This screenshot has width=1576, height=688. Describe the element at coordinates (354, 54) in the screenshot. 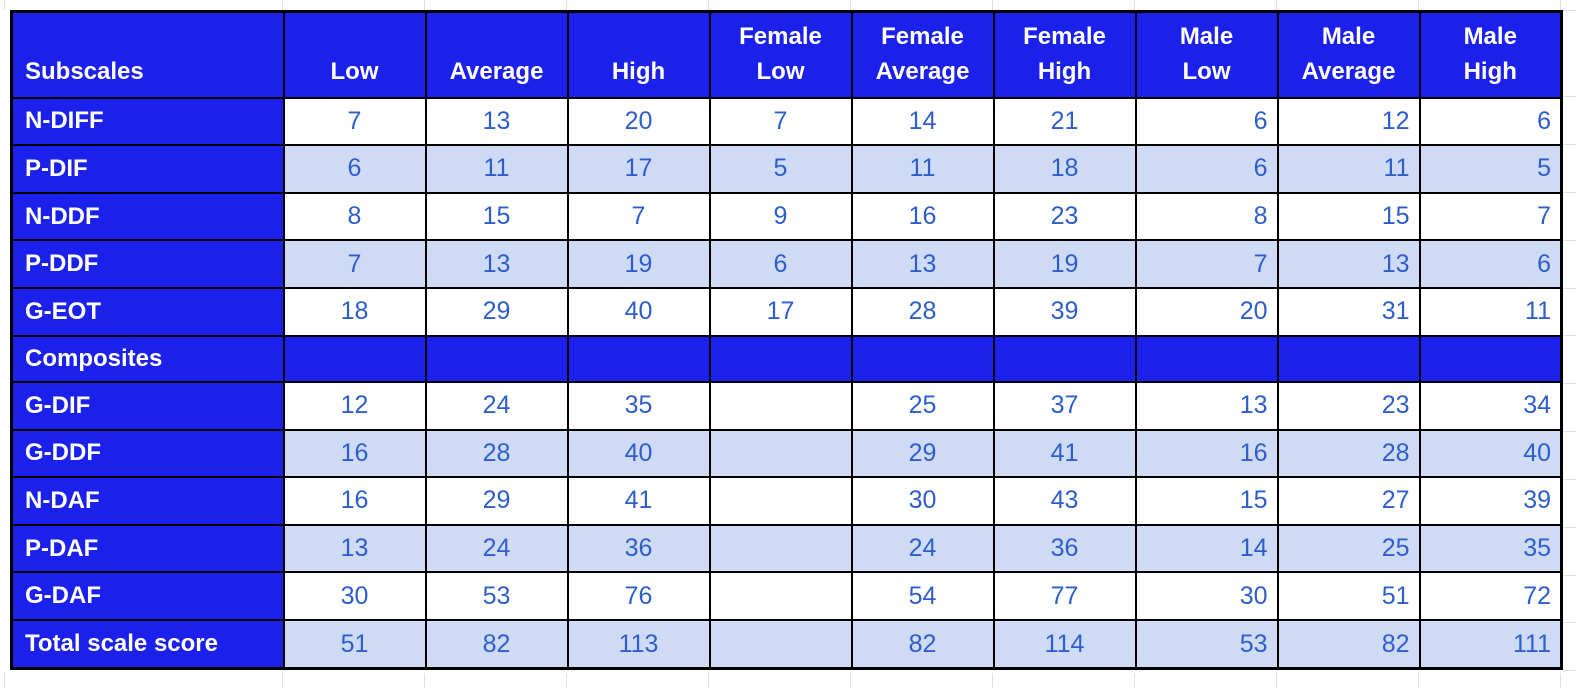

I see `header-cell-low: Low` at that location.